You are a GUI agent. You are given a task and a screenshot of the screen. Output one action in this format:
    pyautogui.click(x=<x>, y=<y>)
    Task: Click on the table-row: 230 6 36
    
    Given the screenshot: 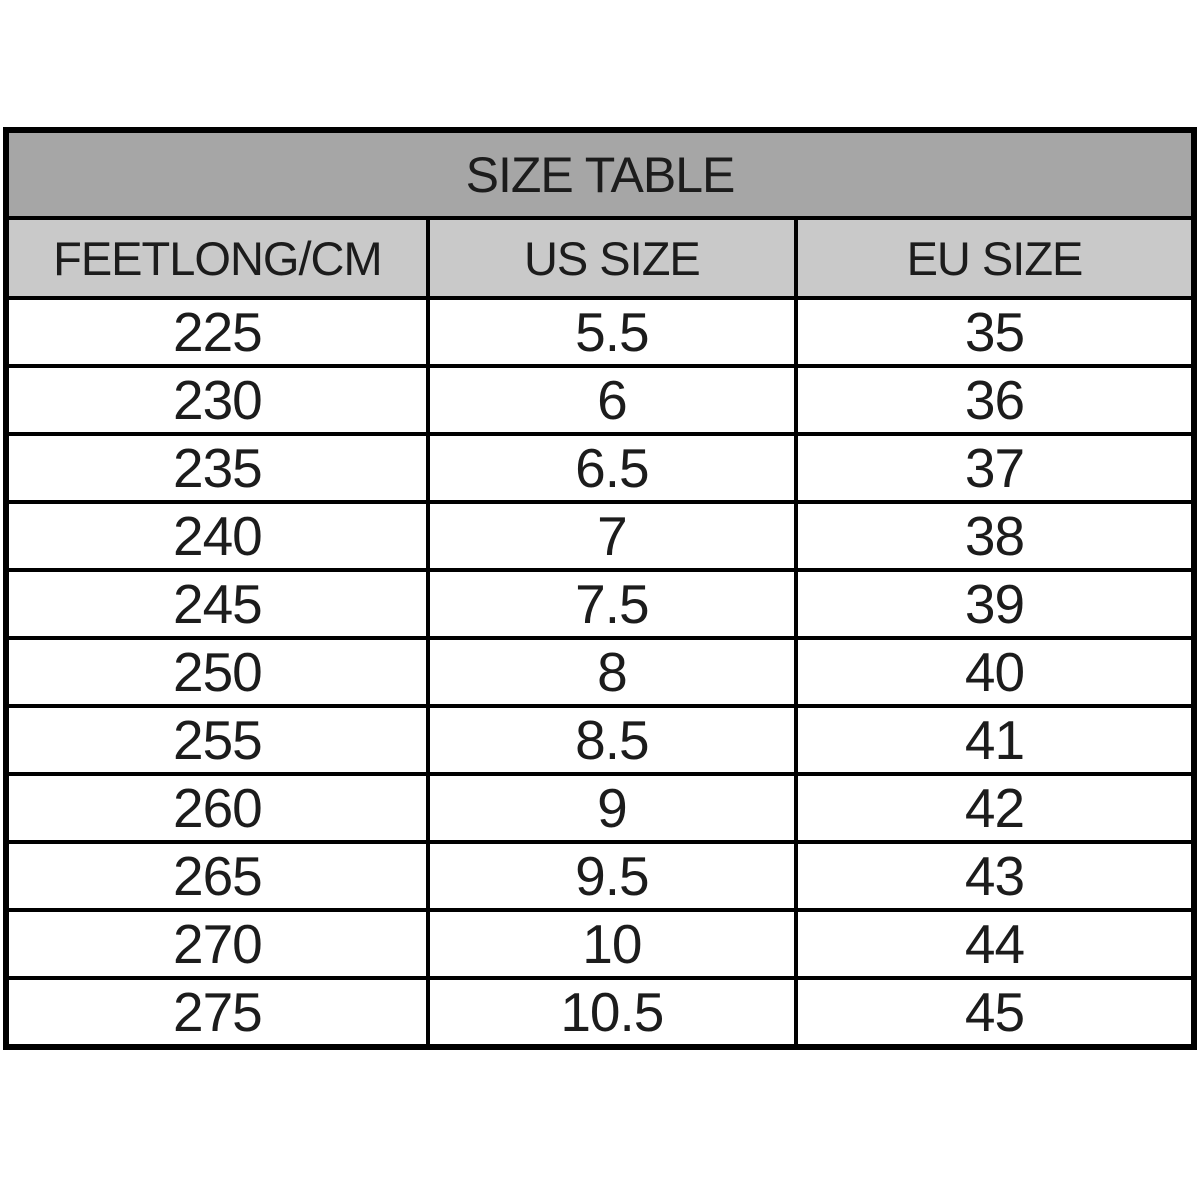 What is the action you would take?
    pyautogui.click(x=600, y=400)
    